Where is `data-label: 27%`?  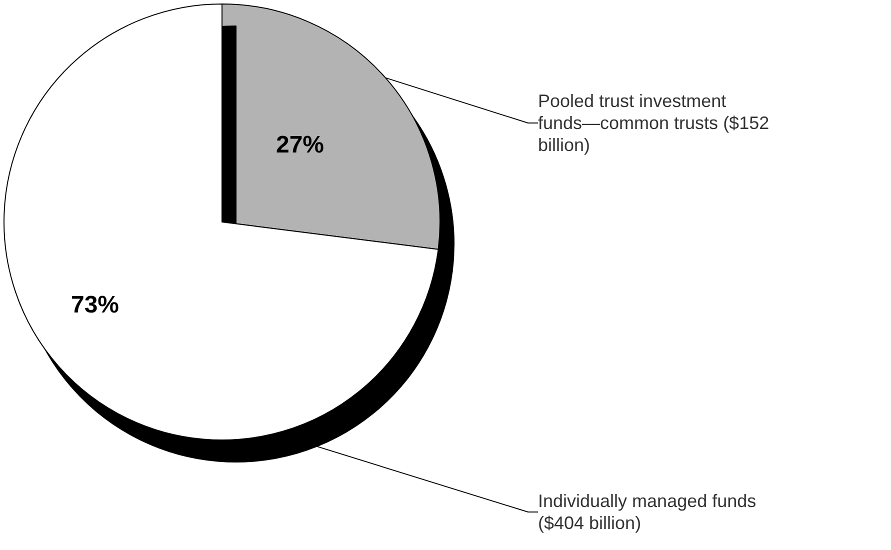 data-label: 27% is located at coordinates (300, 145).